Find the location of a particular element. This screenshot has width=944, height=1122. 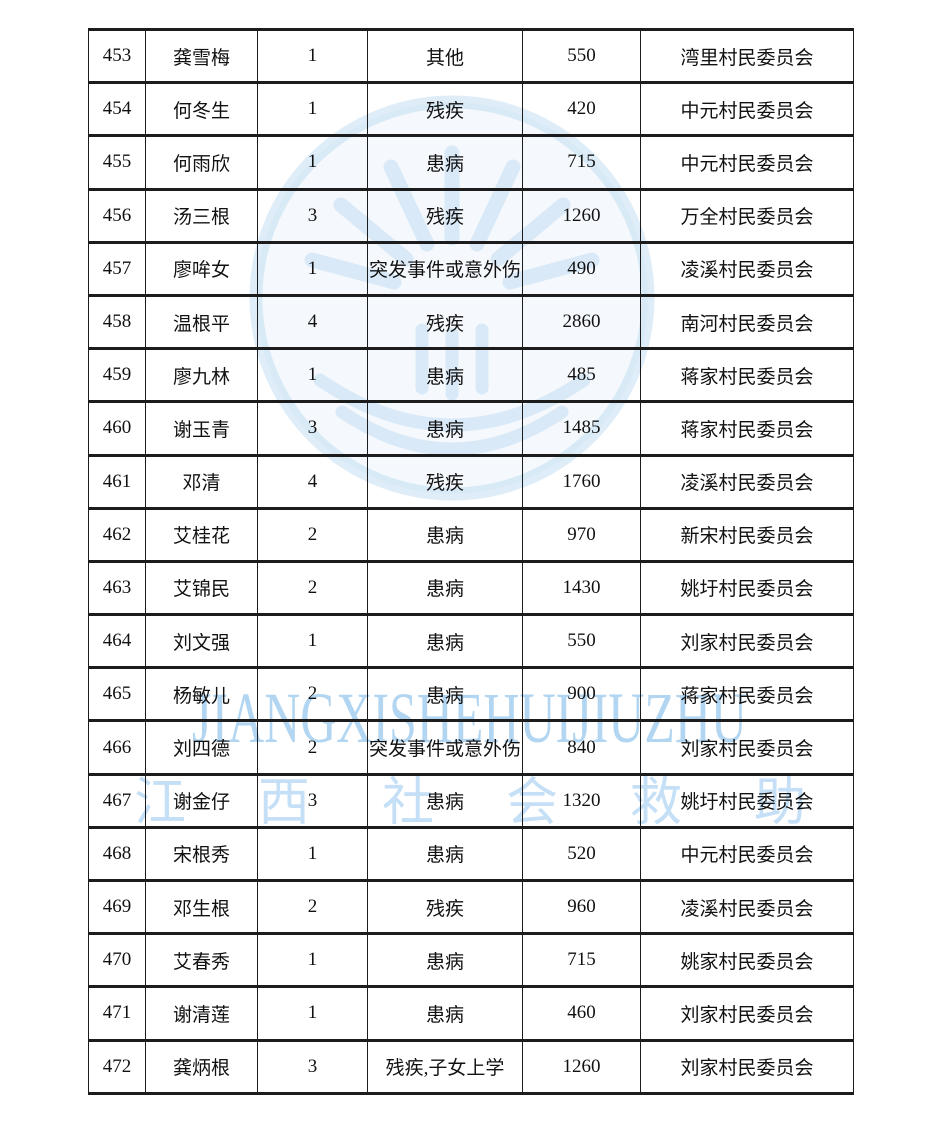

table-row: 455 何雨欣 1 患病 715 中元村民委员会 is located at coordinates (471, 162).